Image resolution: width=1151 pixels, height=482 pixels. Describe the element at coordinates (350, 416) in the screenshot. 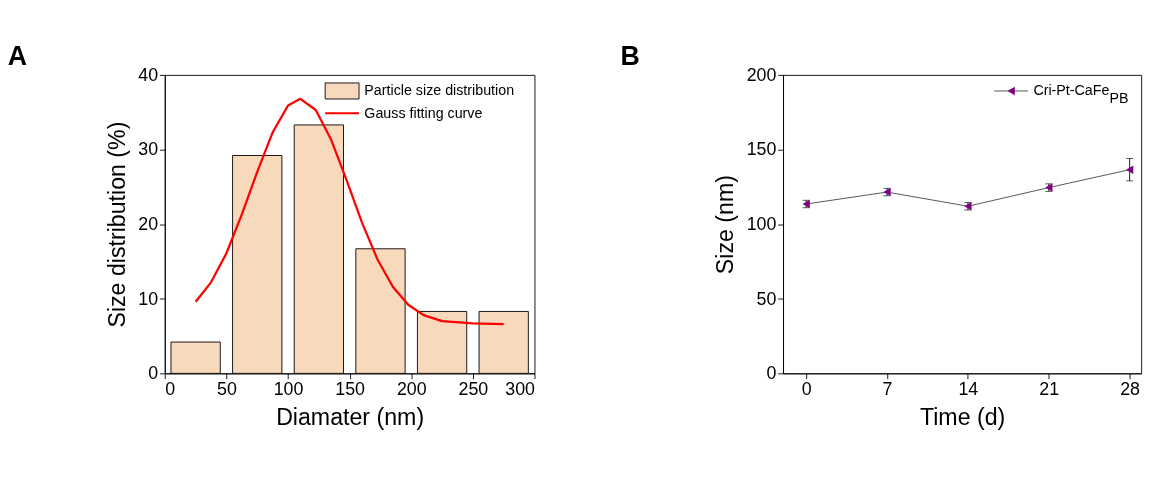

I see `x-axis-title: Diamater (nm)` at that location.